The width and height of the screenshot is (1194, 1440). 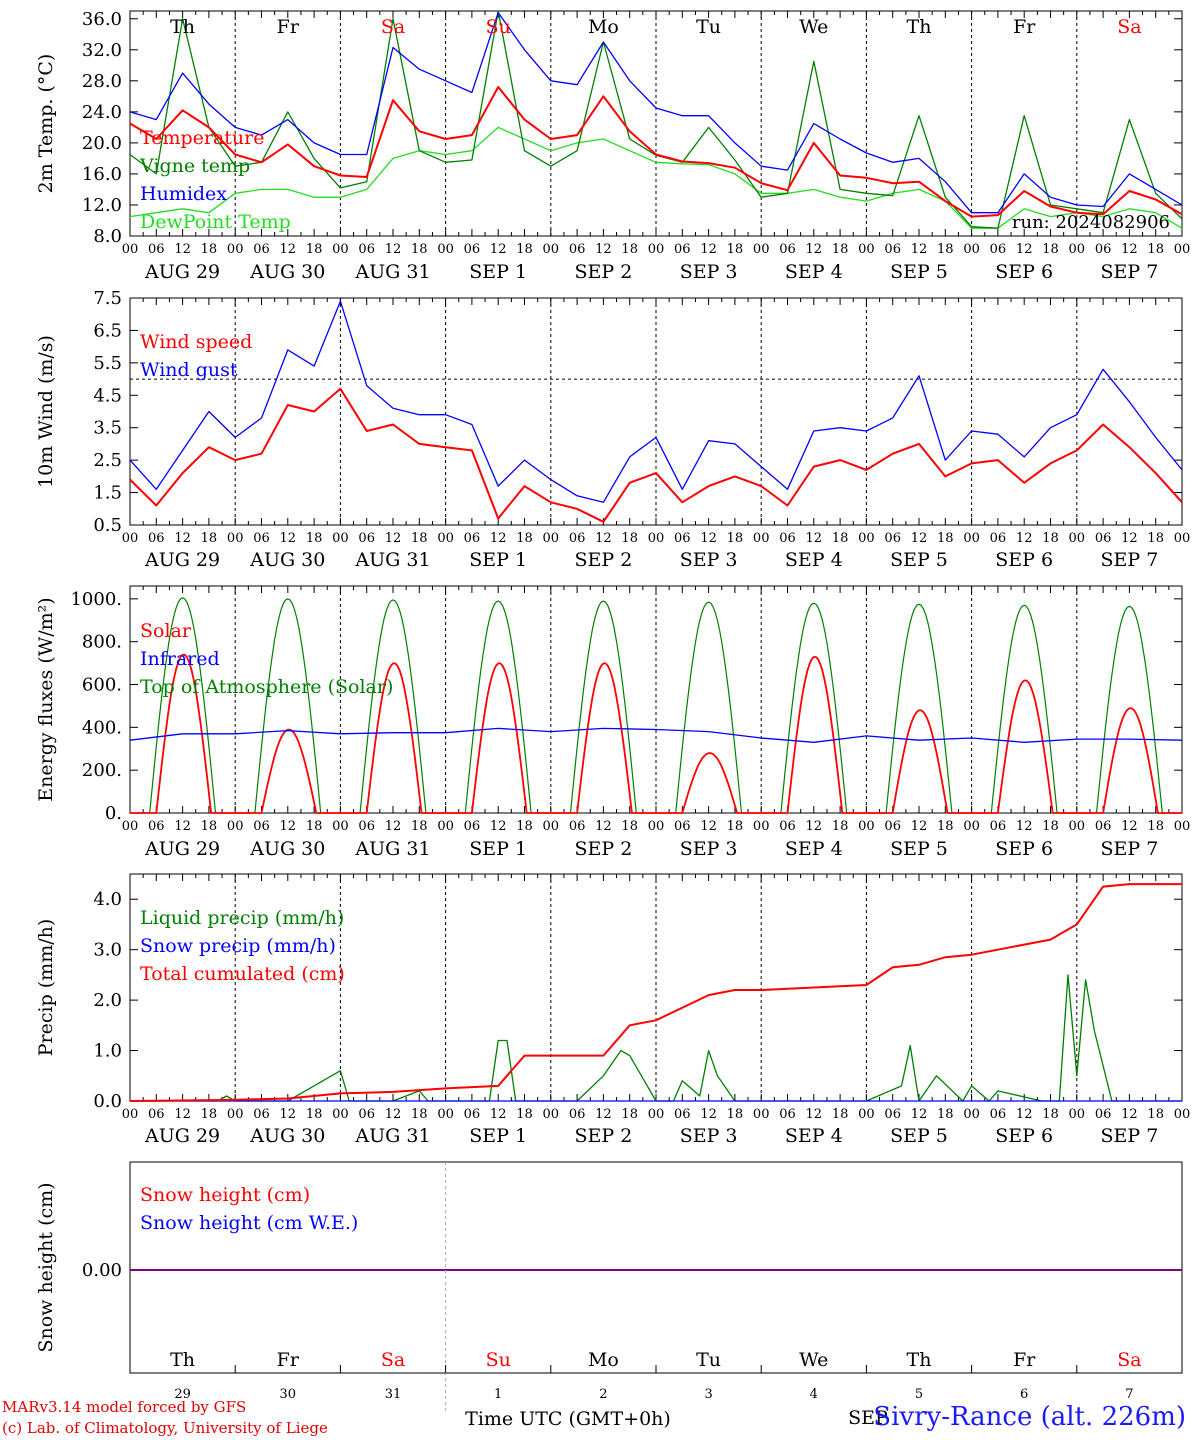 I want to click on y-tick-label: 32.0, so click(x=102, y=50).